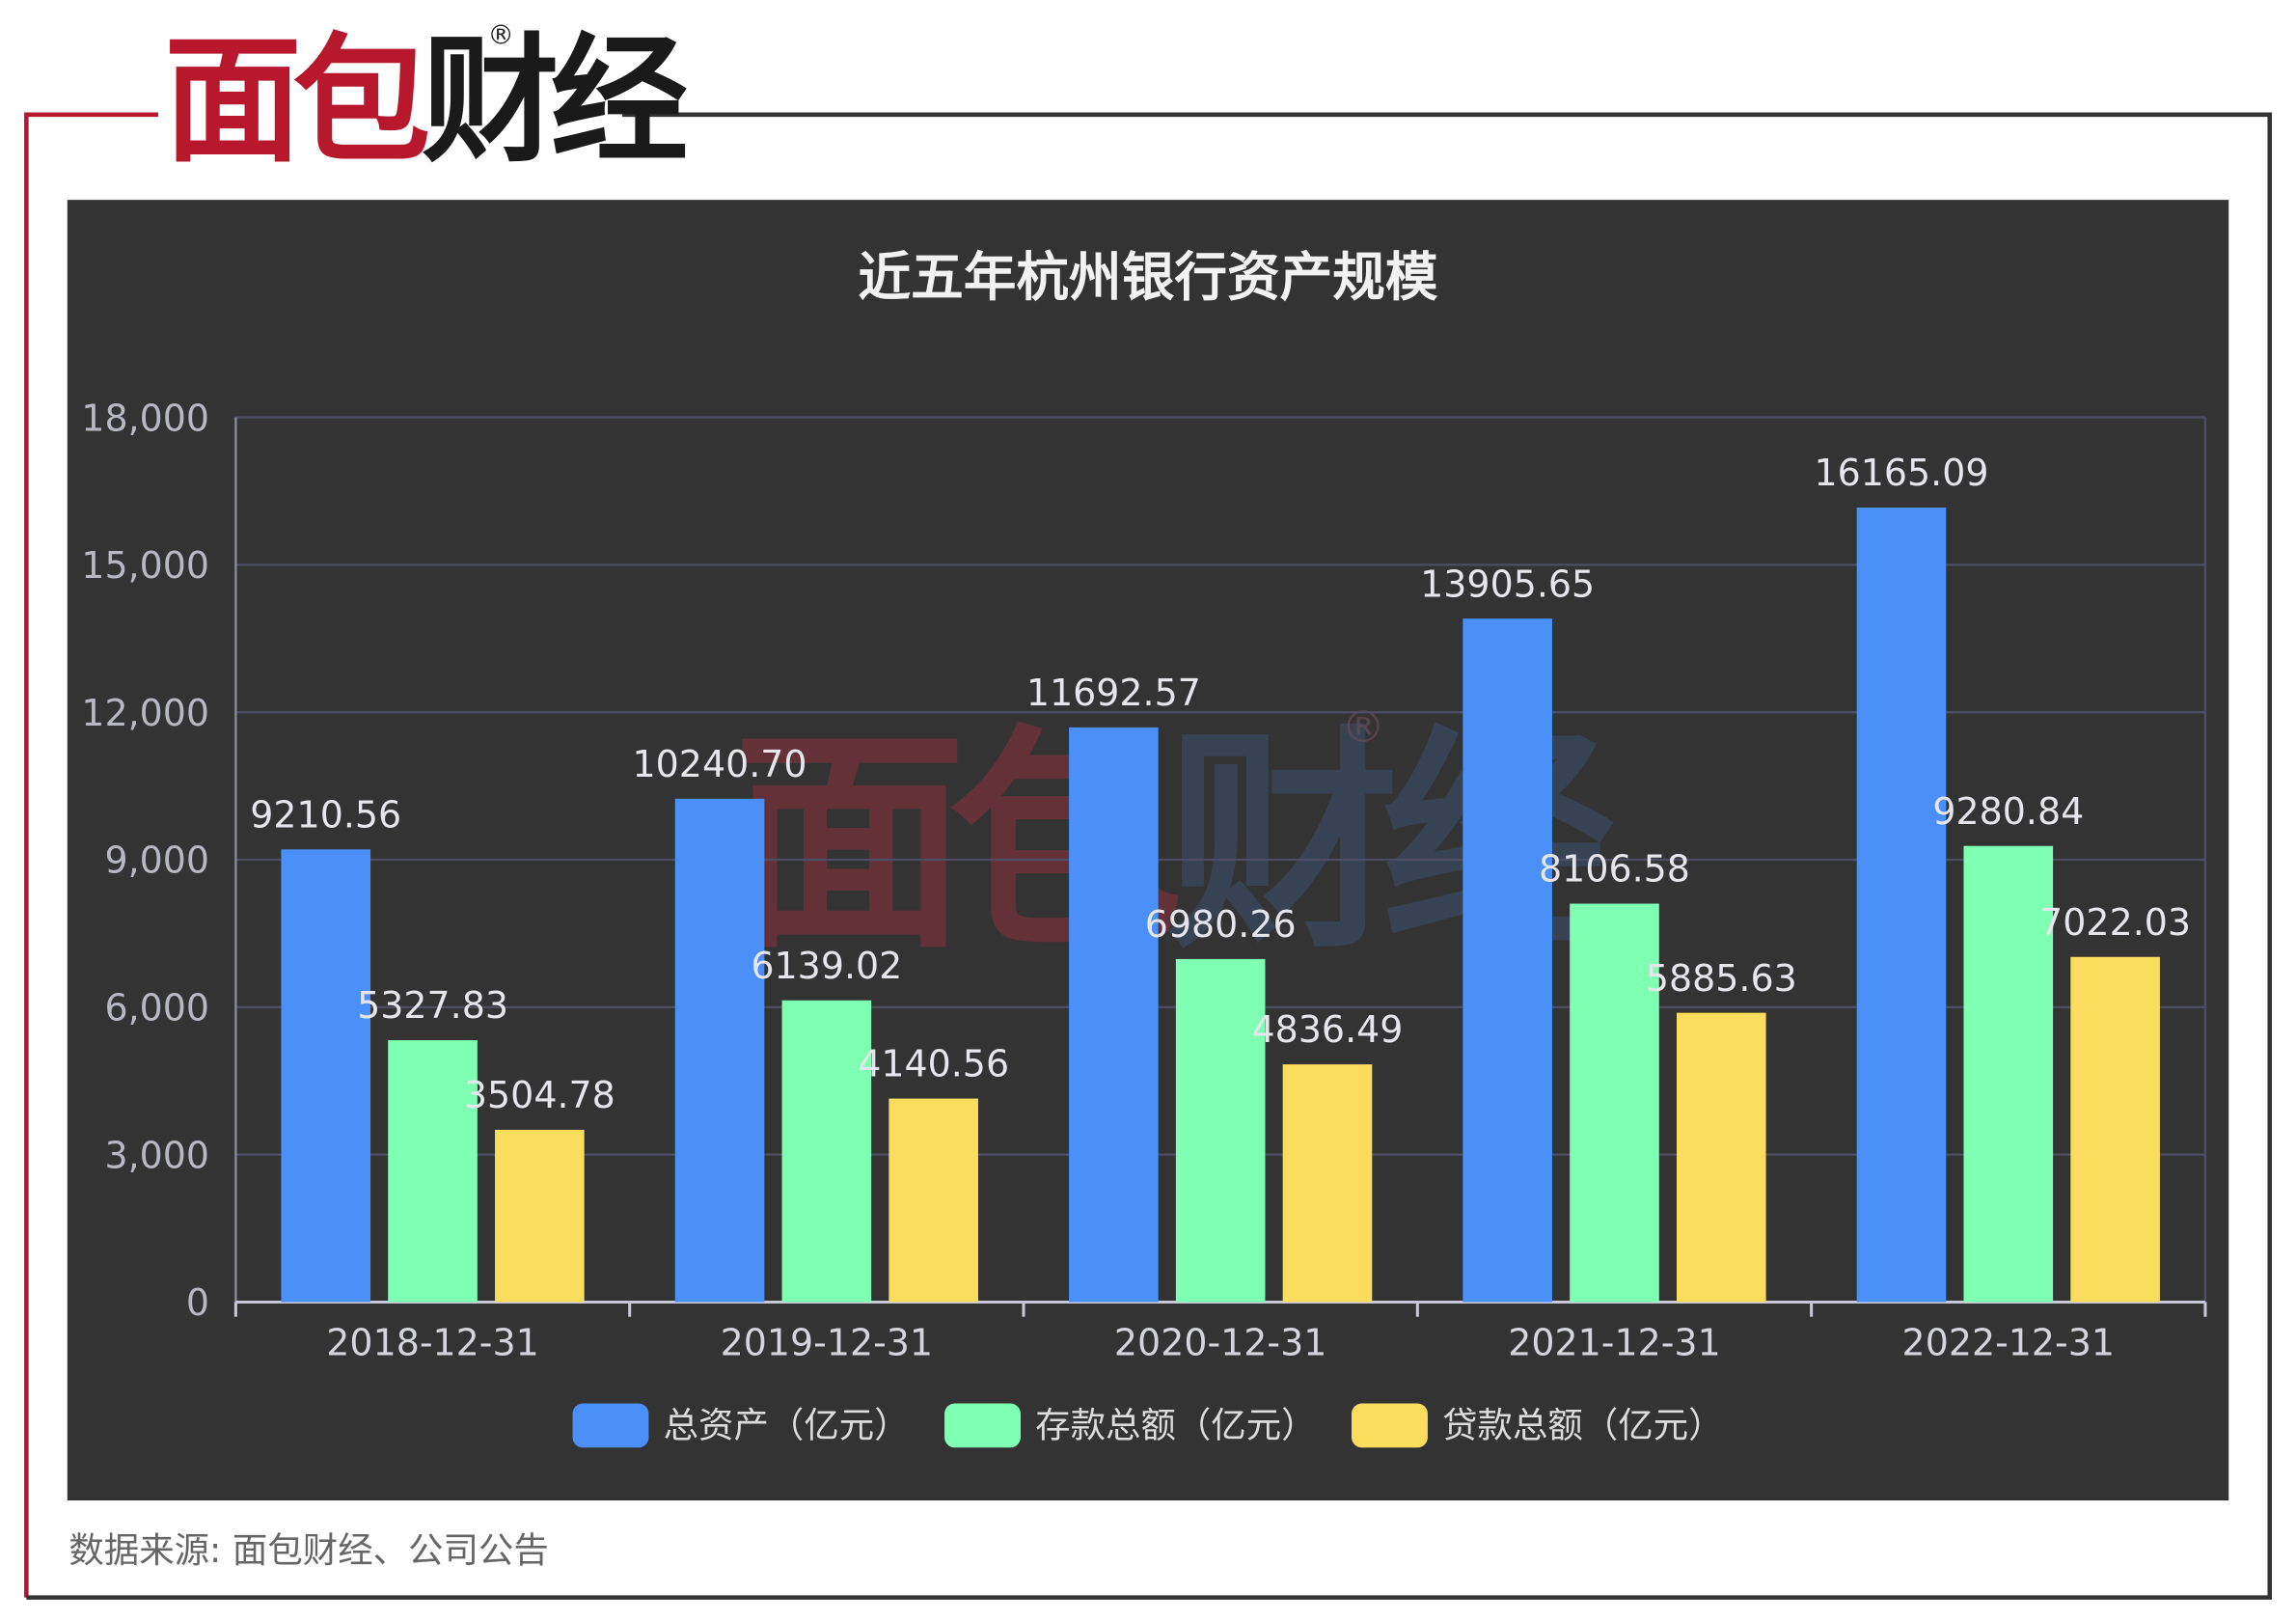 The width and height of the screenshot is (2296, 1621). I want to click on legend-swatch-loans, so click(1390, 1425).